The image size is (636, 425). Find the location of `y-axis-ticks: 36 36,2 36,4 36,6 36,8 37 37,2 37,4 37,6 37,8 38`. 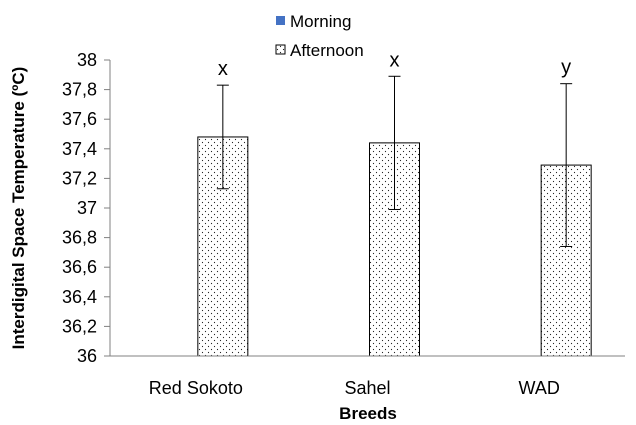

y-axis-ticks: 36 36,2 36,4 36,6 36,8 37 37,2 37,4 37,6 37,8 38 is located at coordinates (86, 208).